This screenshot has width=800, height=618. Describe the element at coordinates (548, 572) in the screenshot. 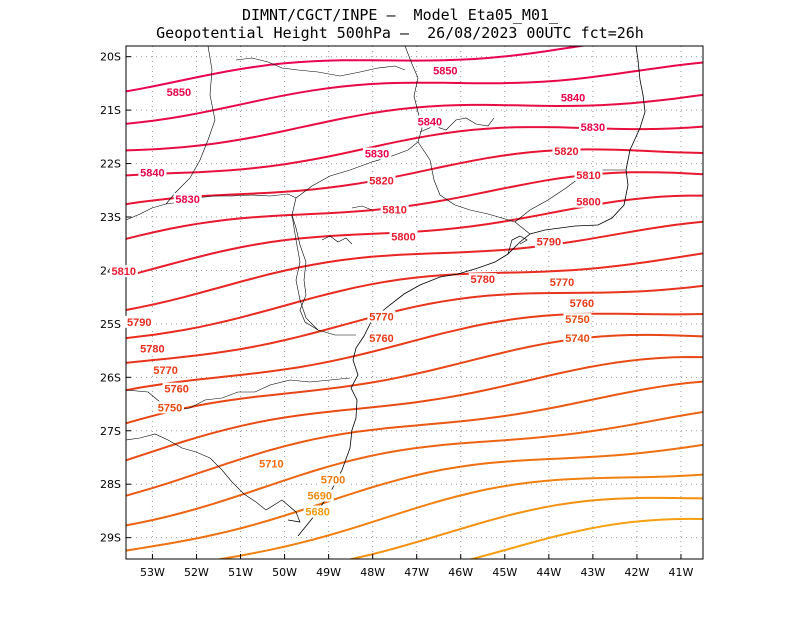

I see `lon-tick-label: 44W` at that location.